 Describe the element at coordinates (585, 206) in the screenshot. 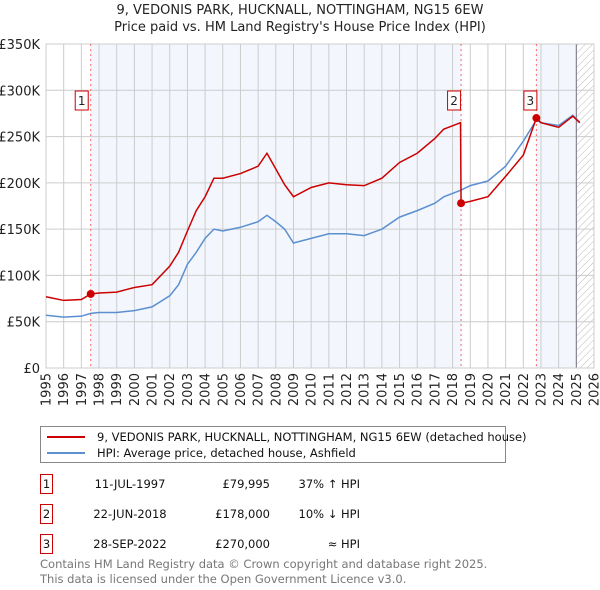

I see `forecast-hatch` at that location.